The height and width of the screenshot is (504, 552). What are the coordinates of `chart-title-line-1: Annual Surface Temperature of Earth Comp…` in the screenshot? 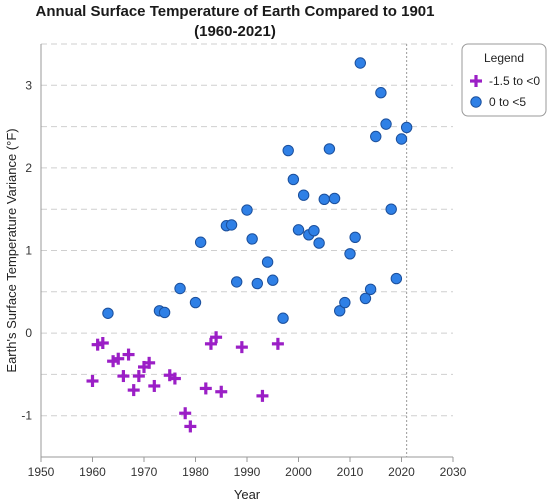 It's located at (235, 11).